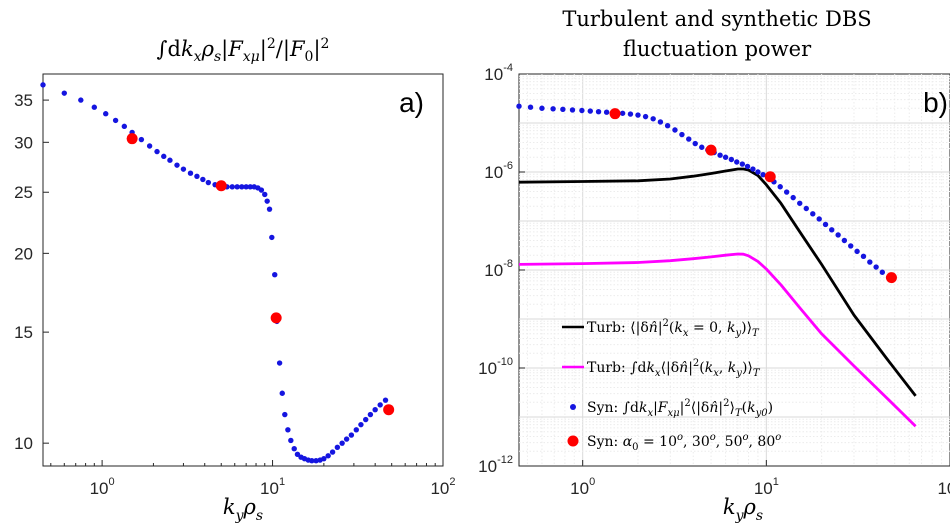 This screenshot has height=528, width=950. I want to click on panel-a-xtick-label: 102, so click(442, 487).